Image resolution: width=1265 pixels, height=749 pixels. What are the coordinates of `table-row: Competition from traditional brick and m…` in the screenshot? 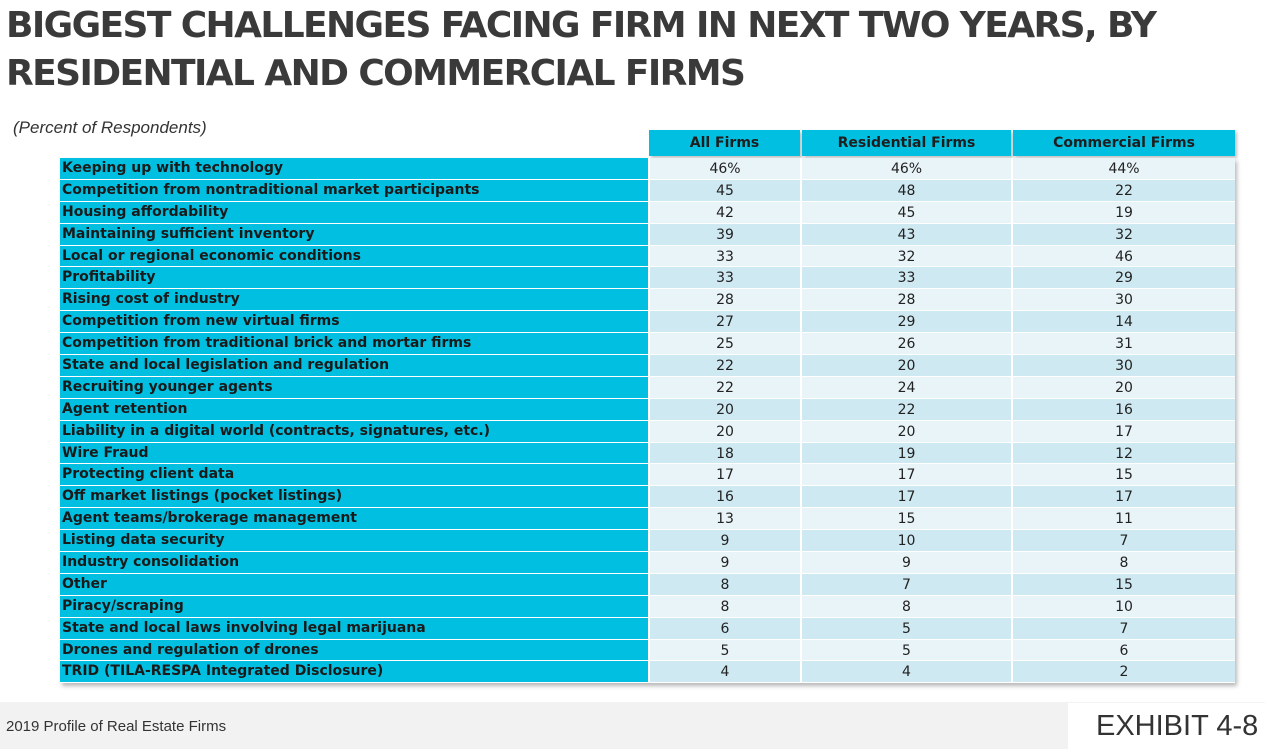 It's located at (647, 344).